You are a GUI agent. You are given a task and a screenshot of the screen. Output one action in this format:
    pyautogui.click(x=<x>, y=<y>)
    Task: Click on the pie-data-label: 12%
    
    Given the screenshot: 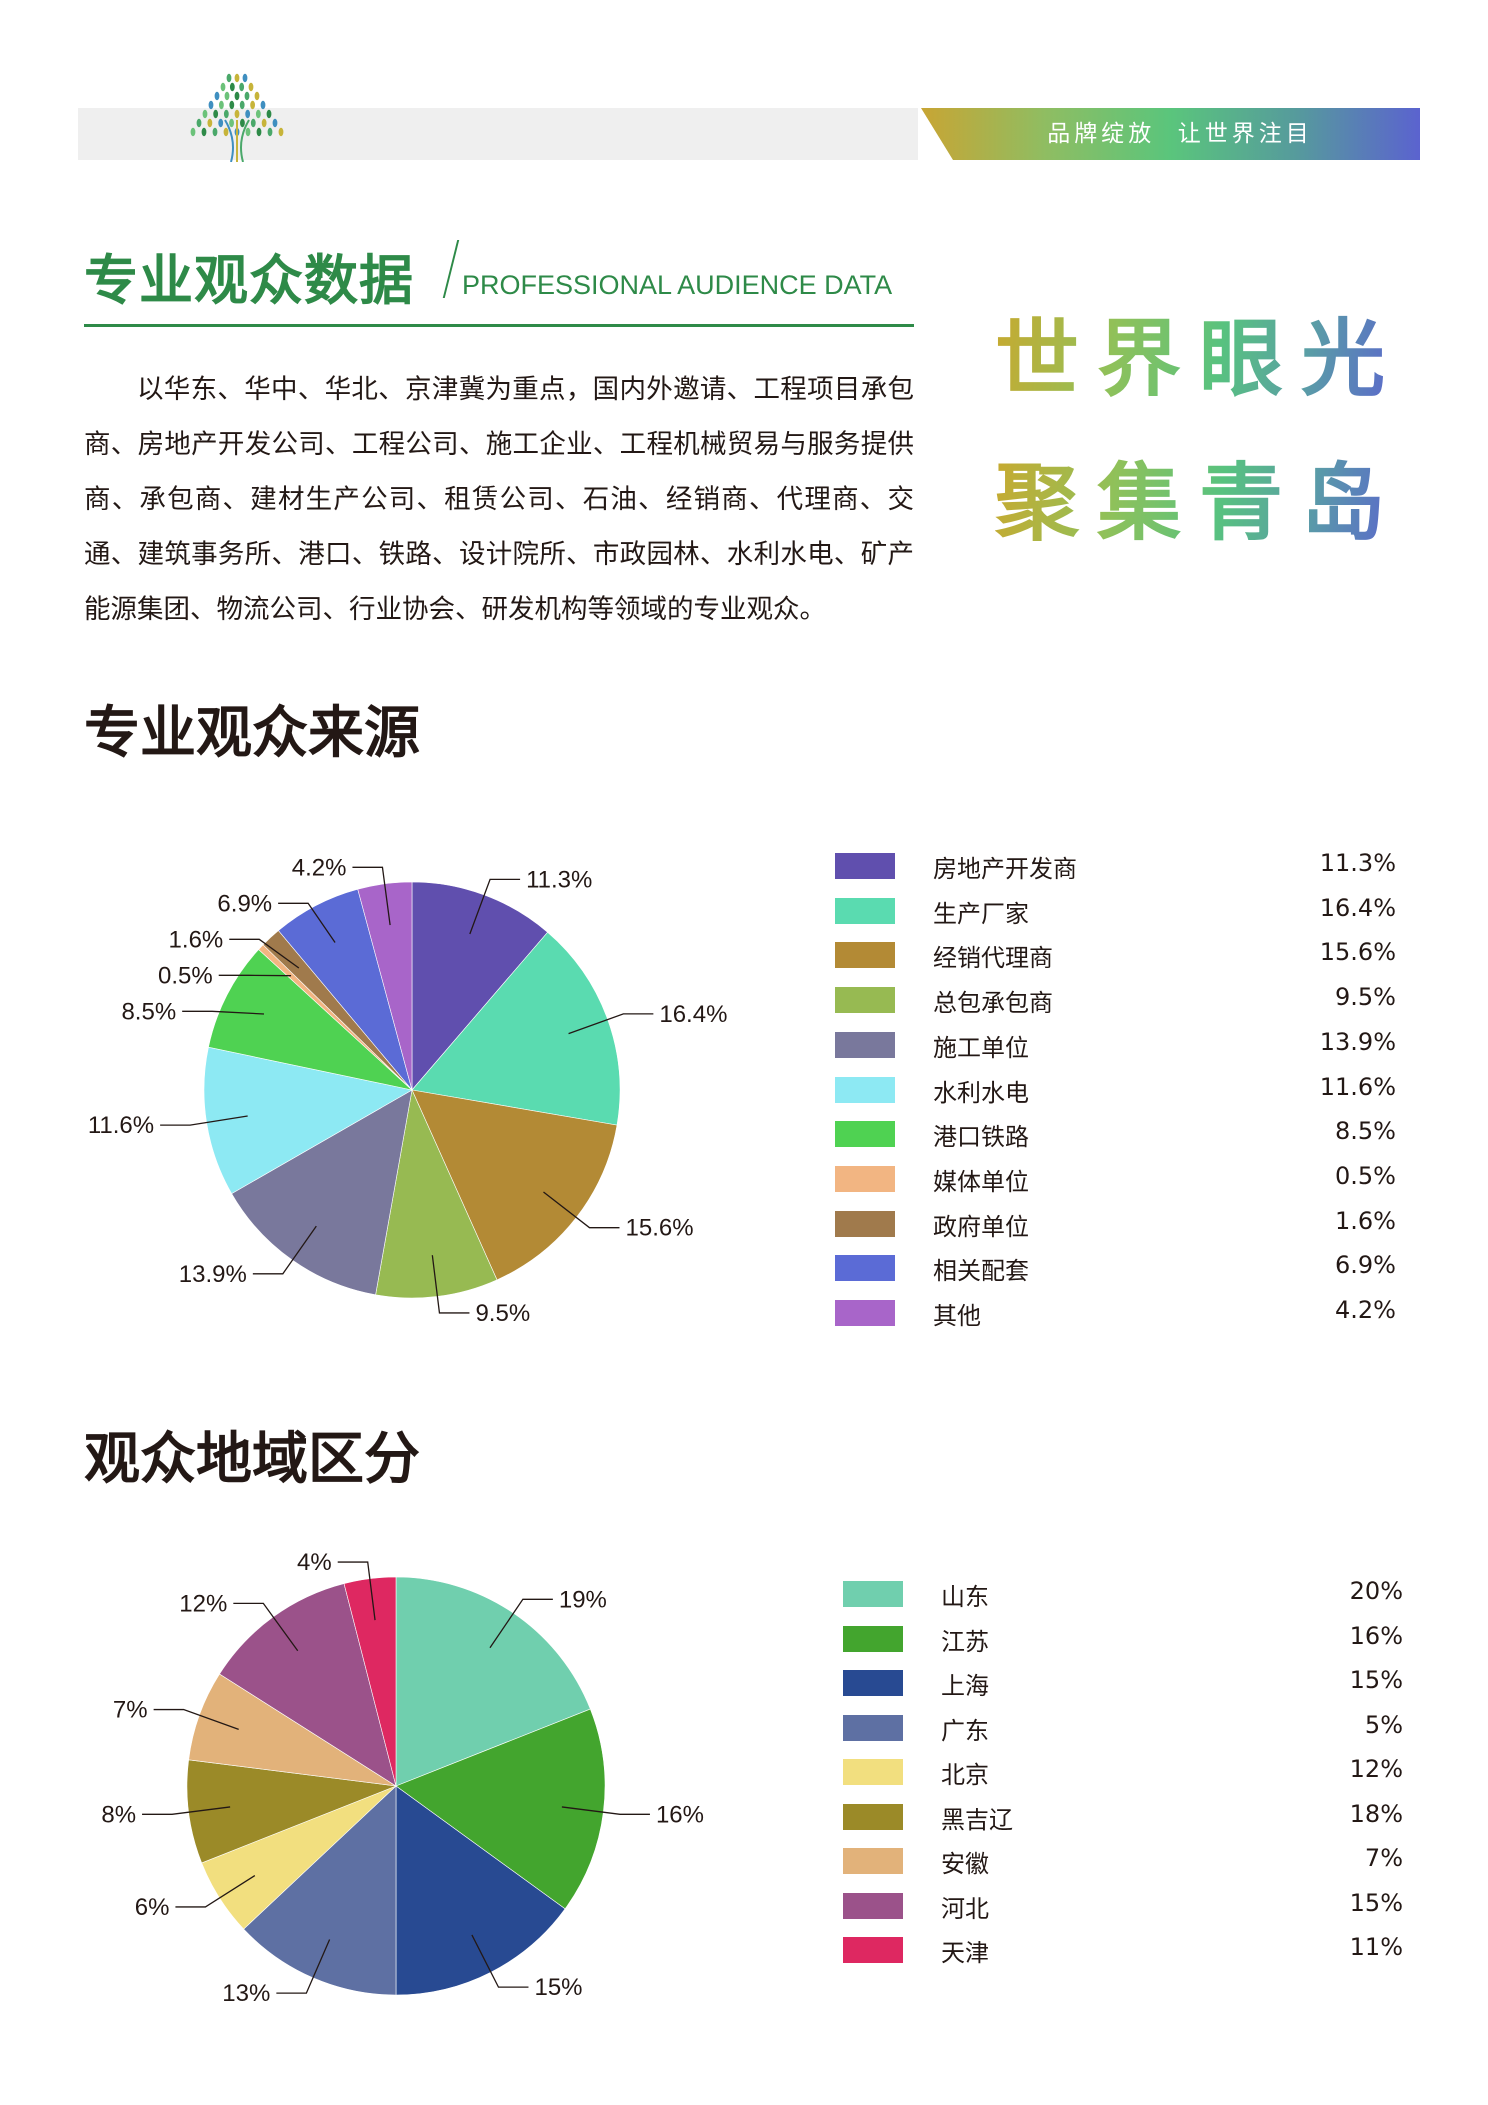 What is the action you would take?
    pyautogui.click(x=203, y=1603)
    